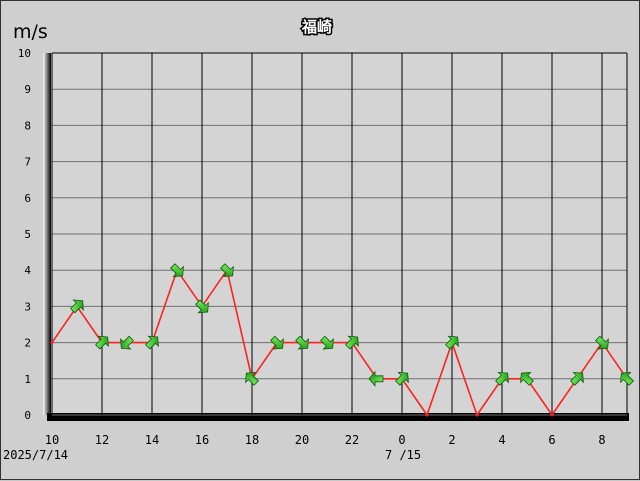 The width and height of the screenshot is (640, 481). What do you see at coordinates (316, 27) in the screenshot?
I see `chart-title: 福崎` at bounding box center [316, 27].